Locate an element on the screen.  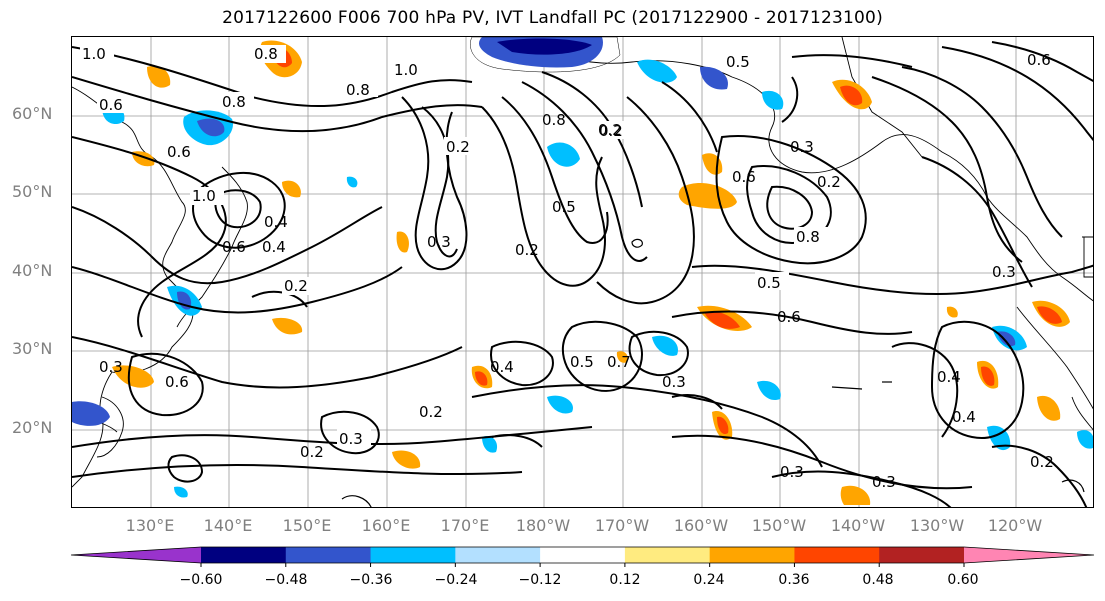
lat-label-60n: 60°N is located at coordinates (32, 113).